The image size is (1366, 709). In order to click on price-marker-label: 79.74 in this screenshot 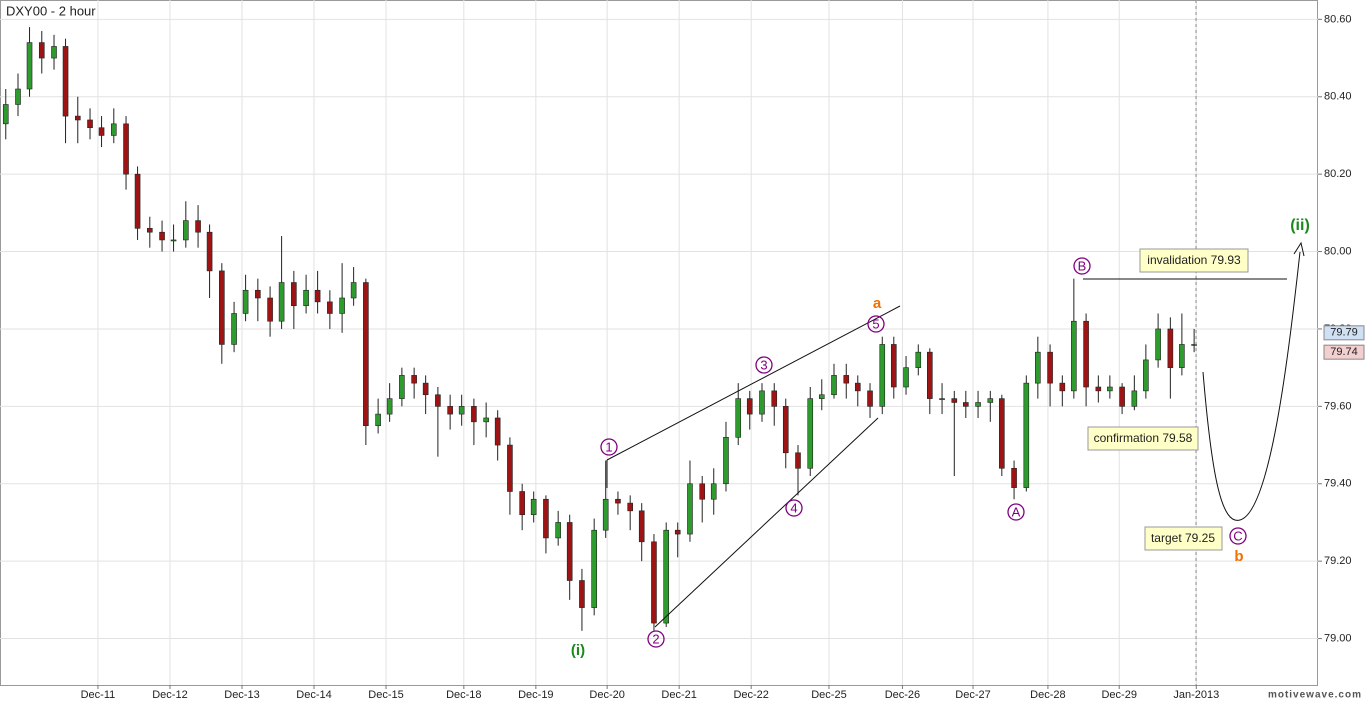, I will do `click(1344, 352)`.